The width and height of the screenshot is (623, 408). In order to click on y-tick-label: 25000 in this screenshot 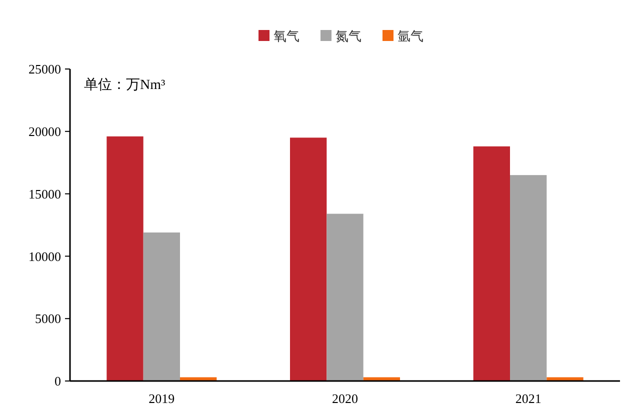, I will do `click(44, 69)`.